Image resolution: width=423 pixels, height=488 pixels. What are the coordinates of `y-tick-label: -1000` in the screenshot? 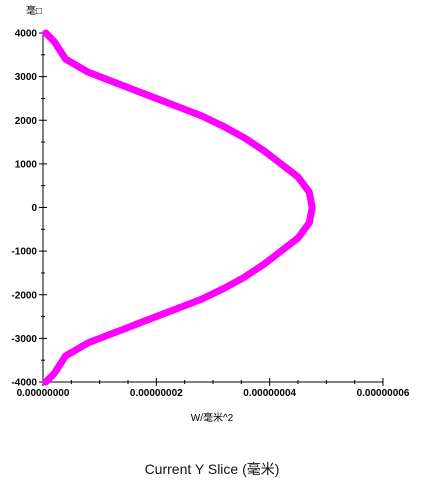 It's located at (24, 252).